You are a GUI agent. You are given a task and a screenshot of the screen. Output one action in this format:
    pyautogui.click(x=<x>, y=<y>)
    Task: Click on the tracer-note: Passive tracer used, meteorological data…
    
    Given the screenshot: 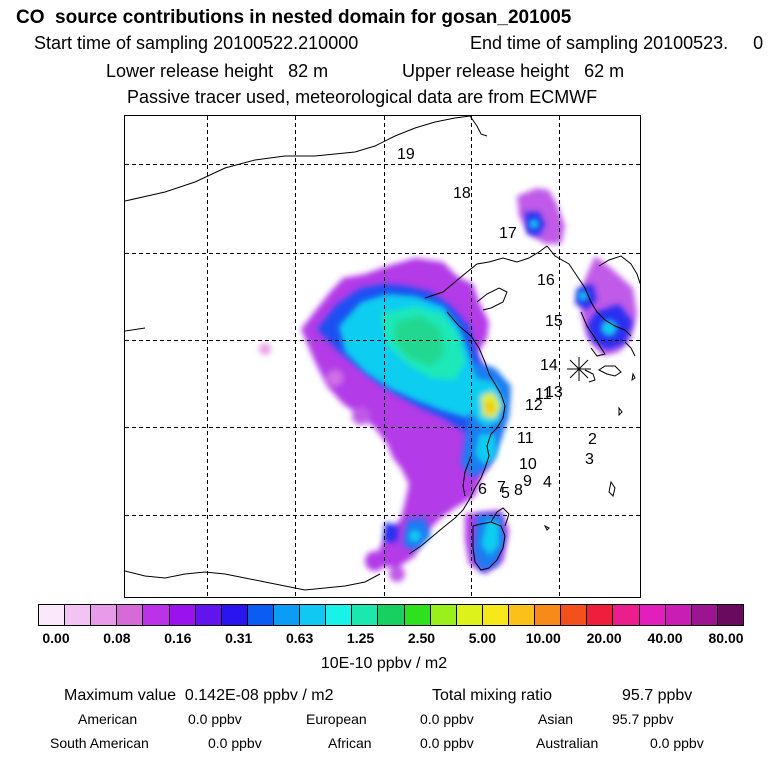 What is the action you would take?
    pyautogui.click(x=362, y=97)
    